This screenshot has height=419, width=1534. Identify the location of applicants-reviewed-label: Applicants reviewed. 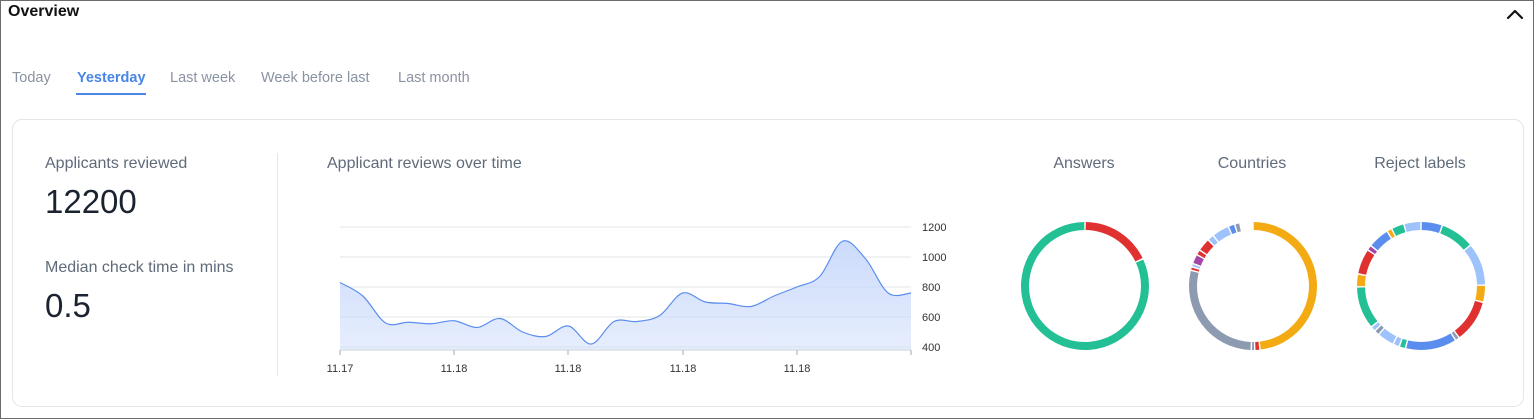
(116, 163).